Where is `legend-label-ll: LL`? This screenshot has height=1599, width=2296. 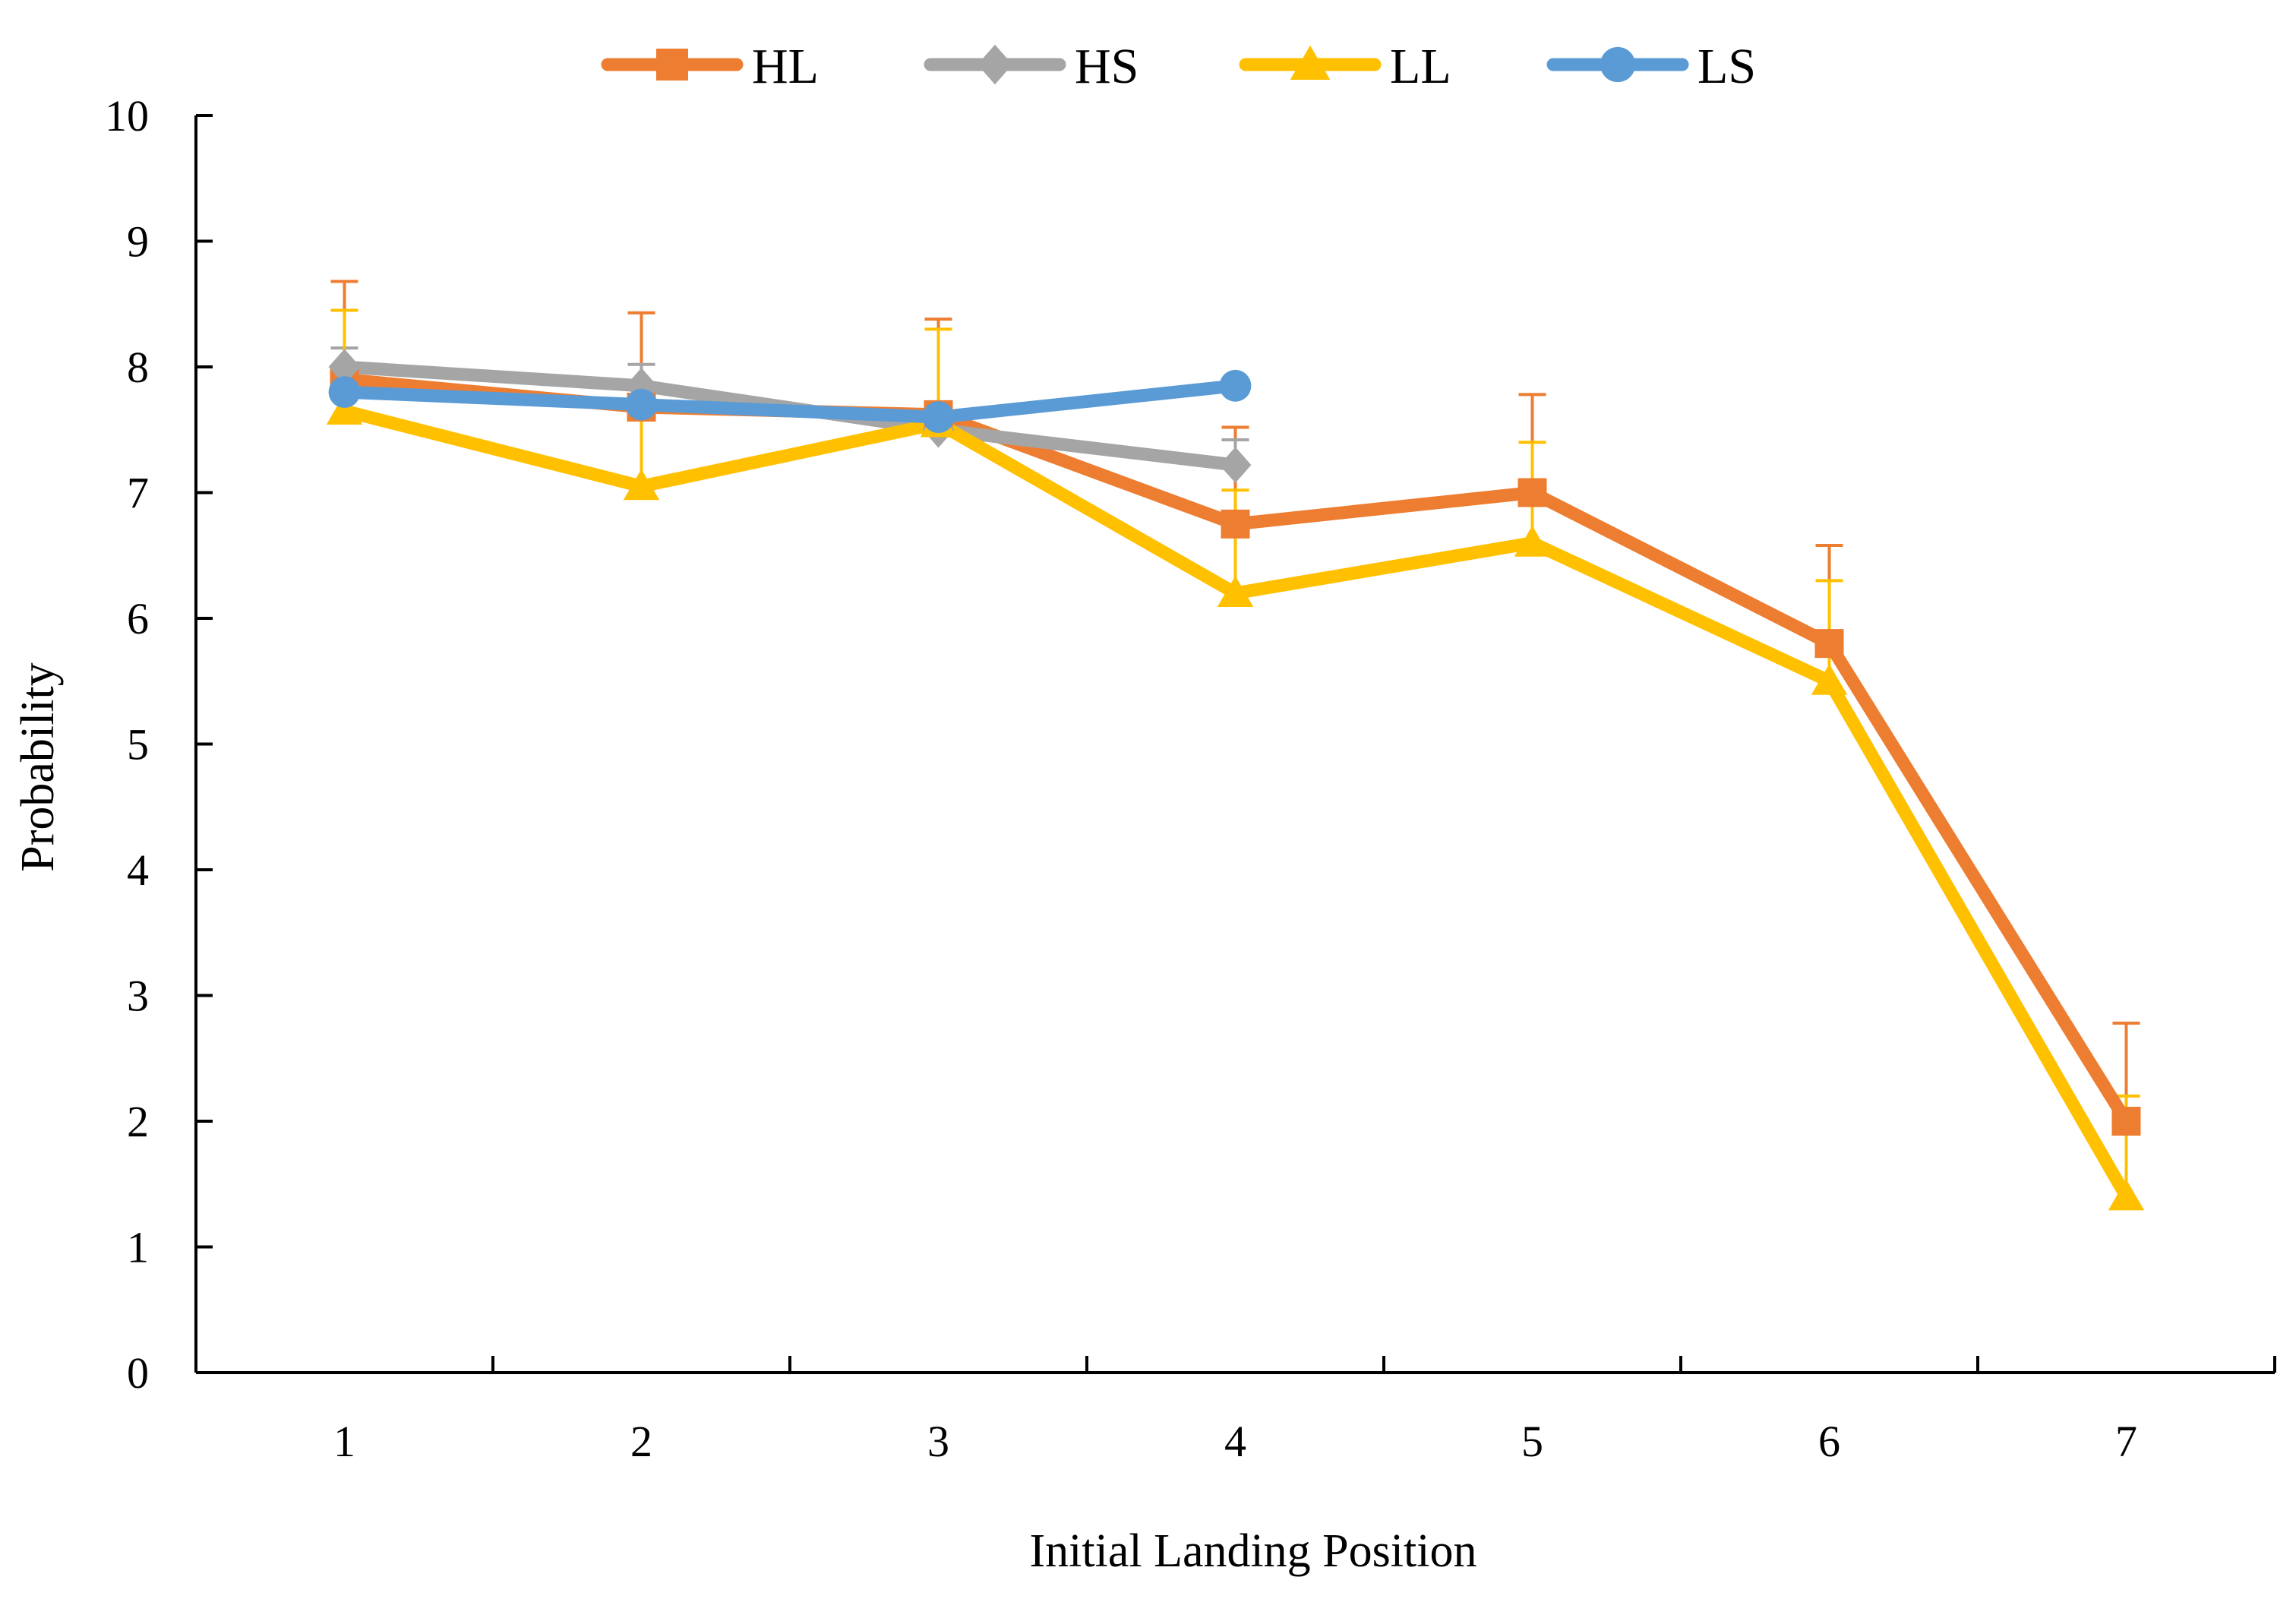 legend-label-ll: LL is located at coordinates (1420, 66).